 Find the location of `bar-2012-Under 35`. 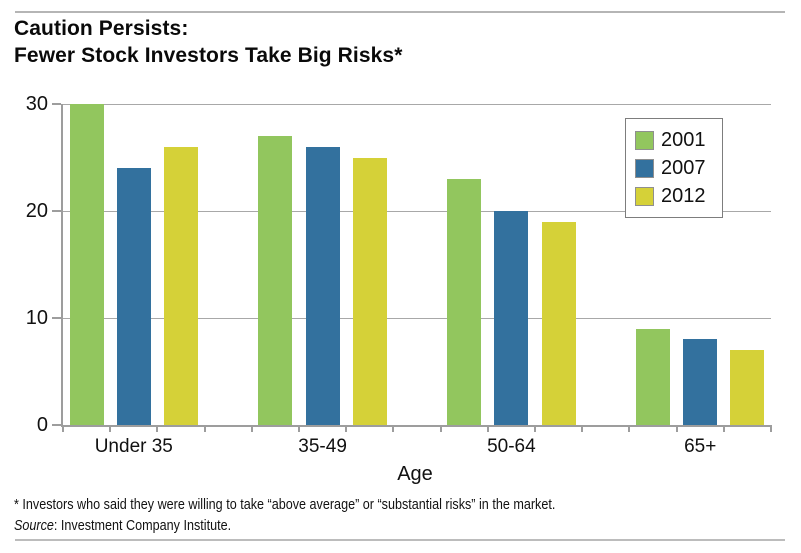

bar-2012-Under 35 is located at coordinates (181, 285).